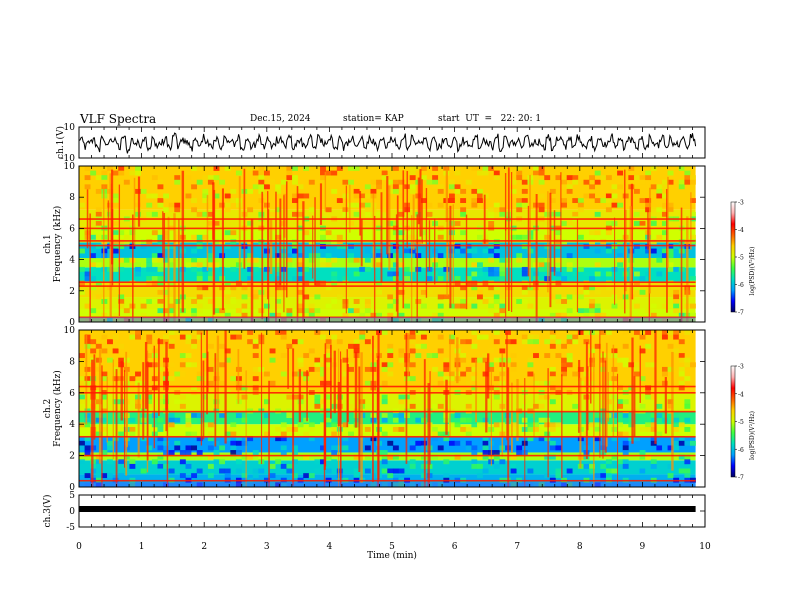  I want to click on colorbar-tick-label: -4, so click(741, 394).